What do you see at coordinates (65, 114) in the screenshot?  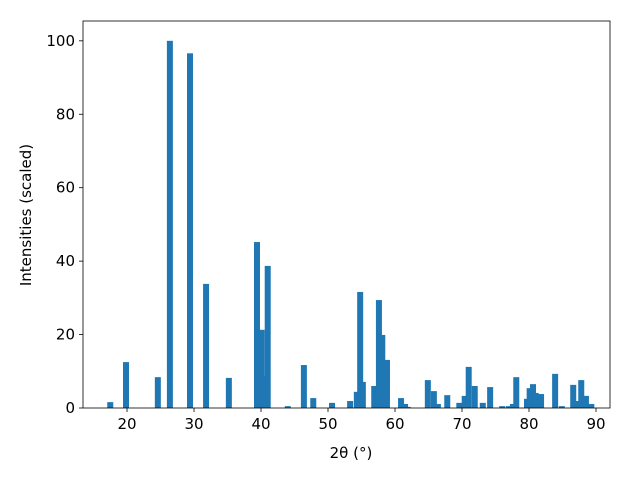 I see `y-tick-label: 80` at bounding box center [65, 114].